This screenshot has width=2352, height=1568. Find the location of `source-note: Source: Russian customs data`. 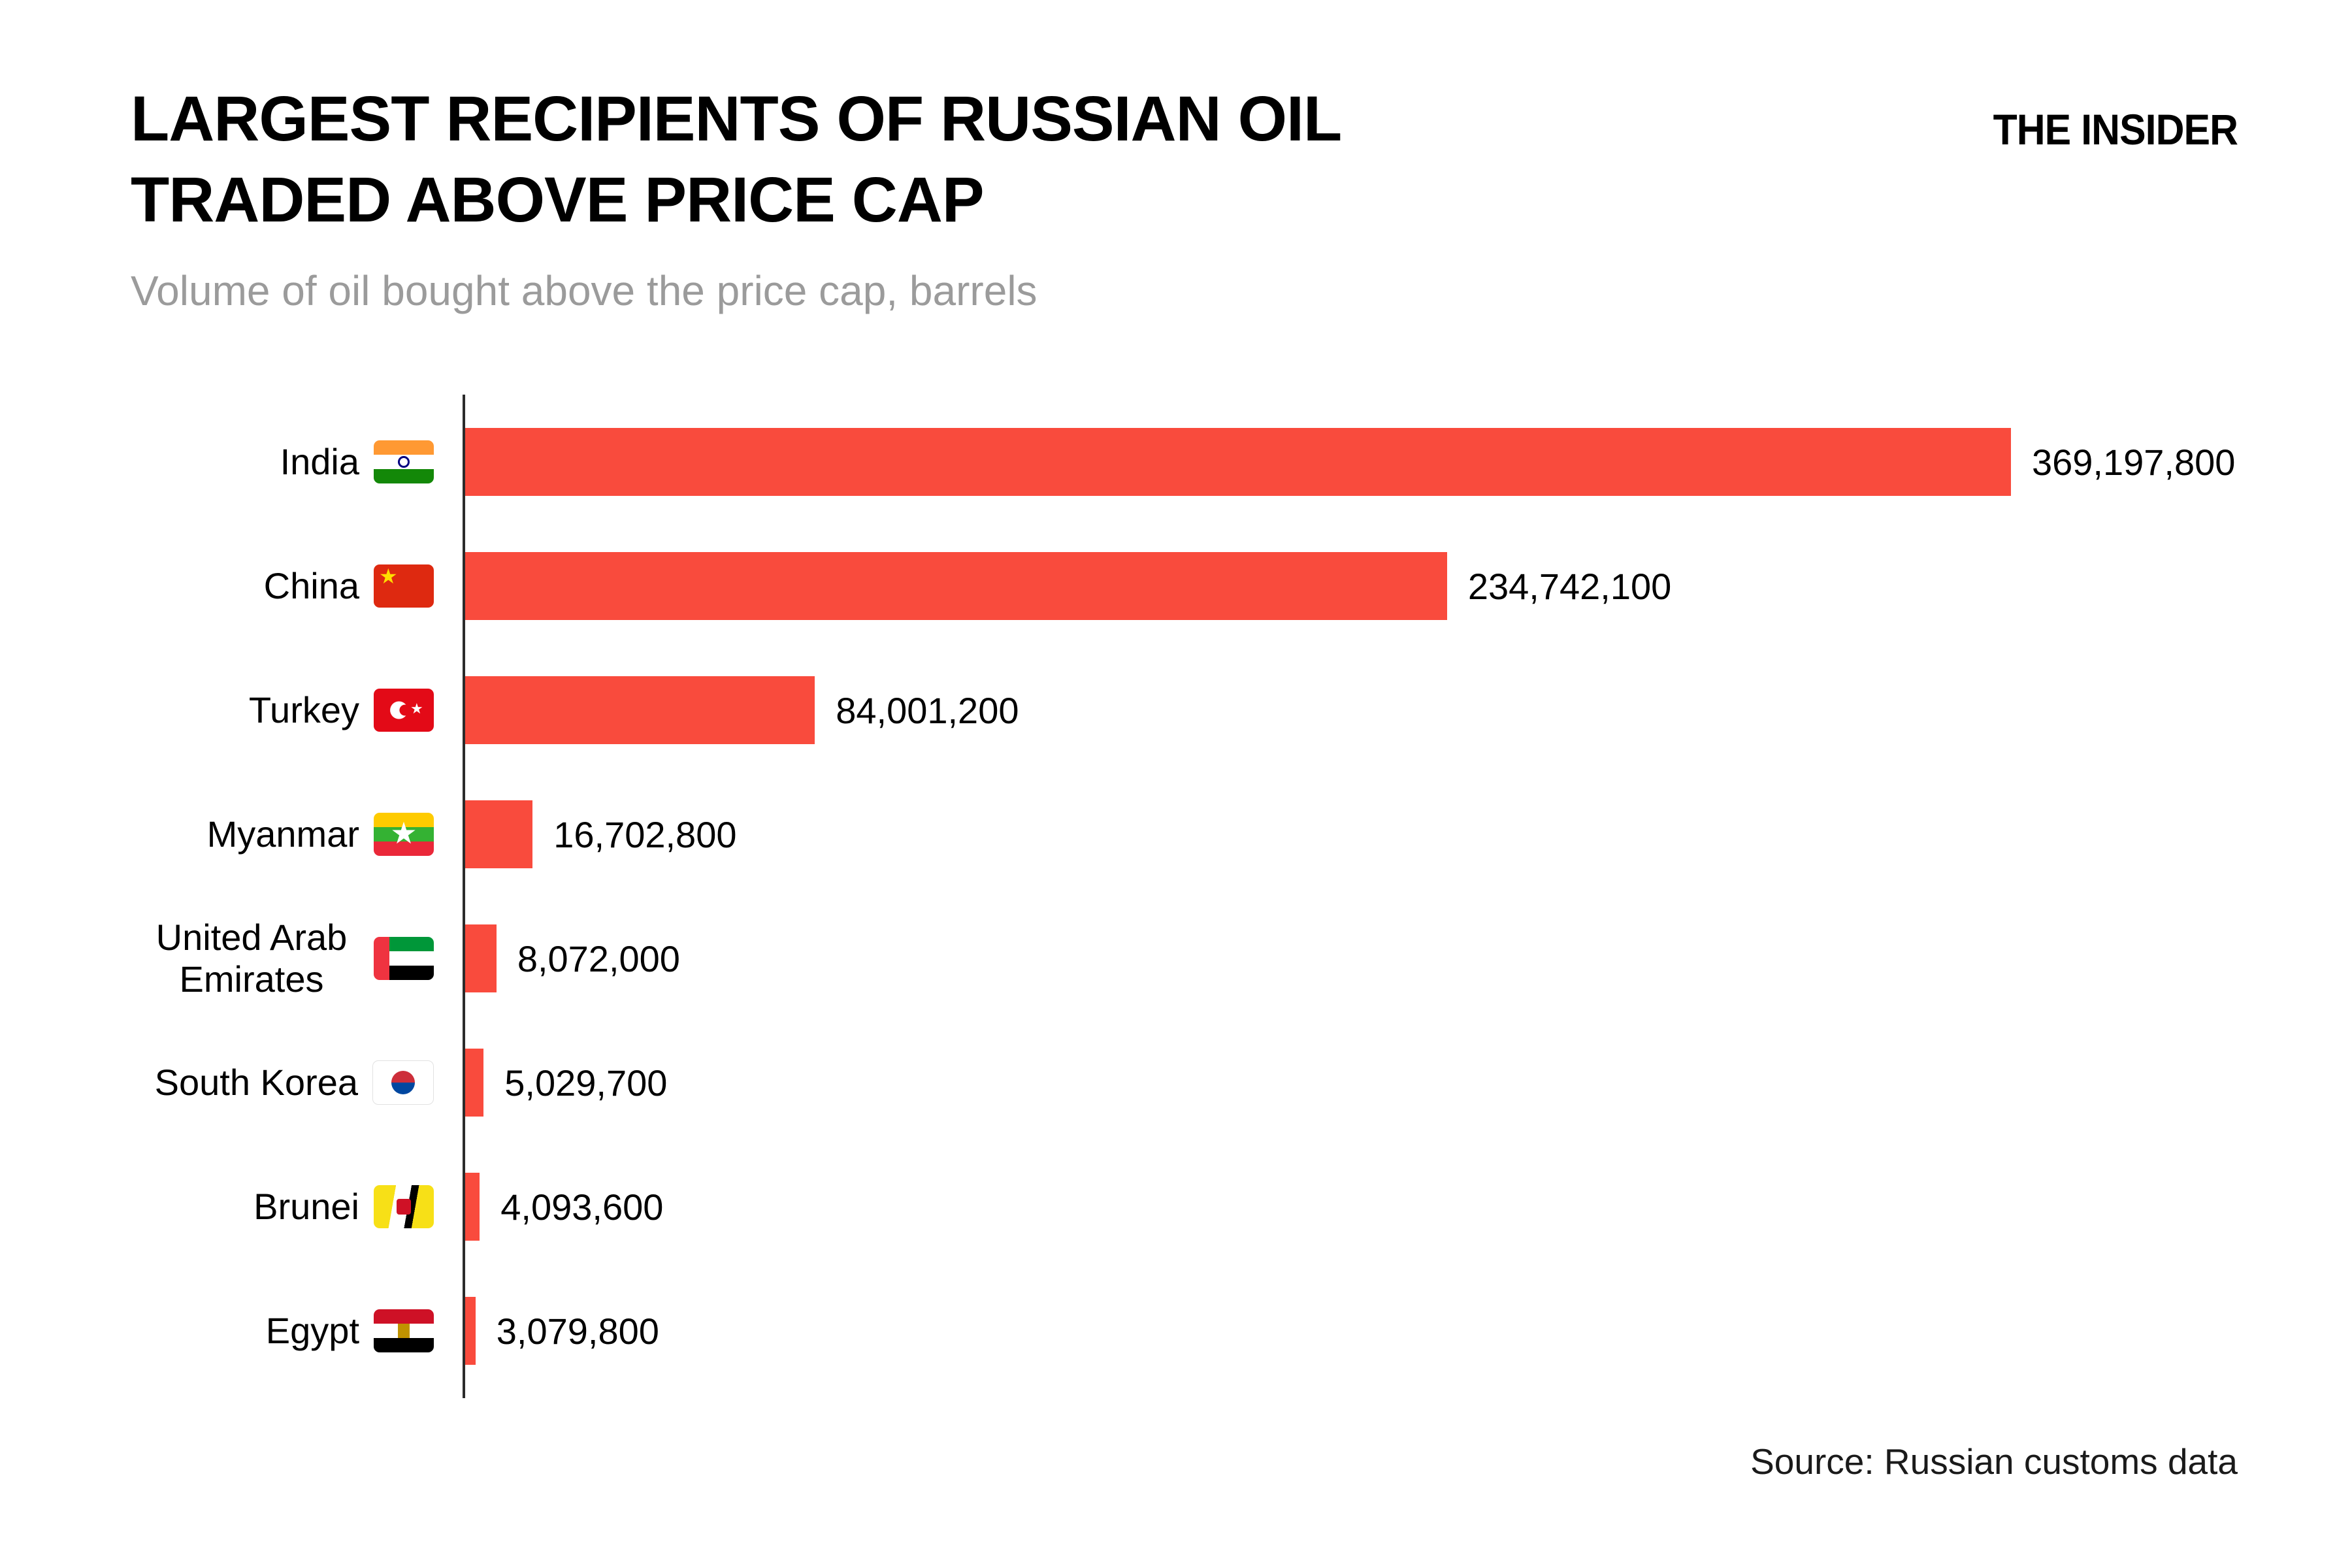

source-note: Source: Russian customs data is located at coordinates (1994, 1461).